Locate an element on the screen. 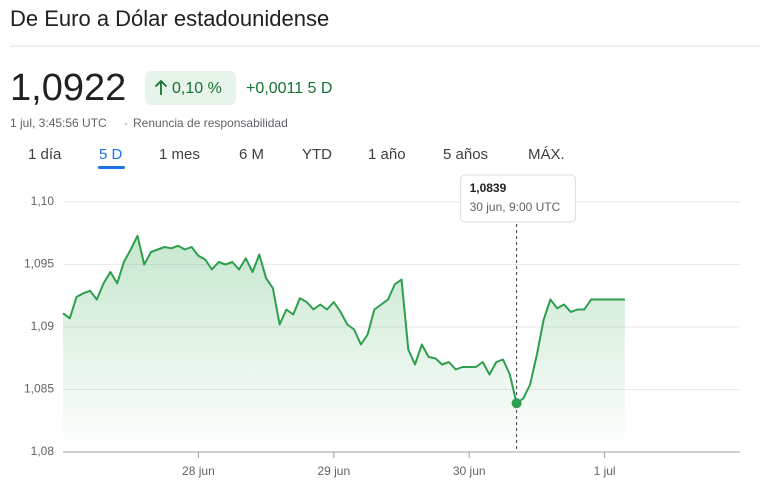  x-tick-label: 30 jun is located at coordinates (469, 471).